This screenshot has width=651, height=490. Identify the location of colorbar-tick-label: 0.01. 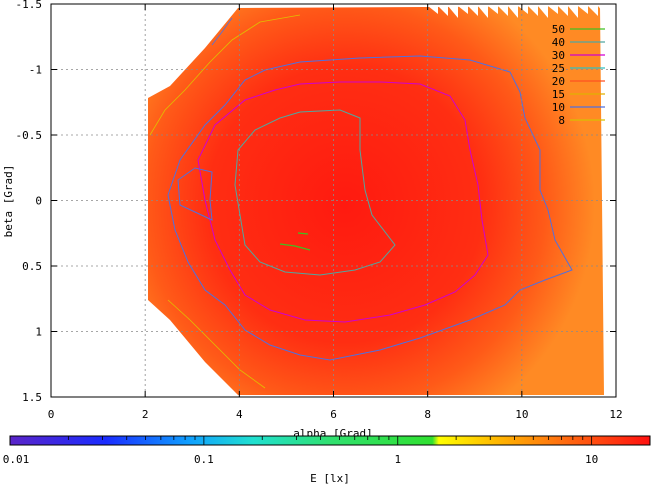
(16, 459).